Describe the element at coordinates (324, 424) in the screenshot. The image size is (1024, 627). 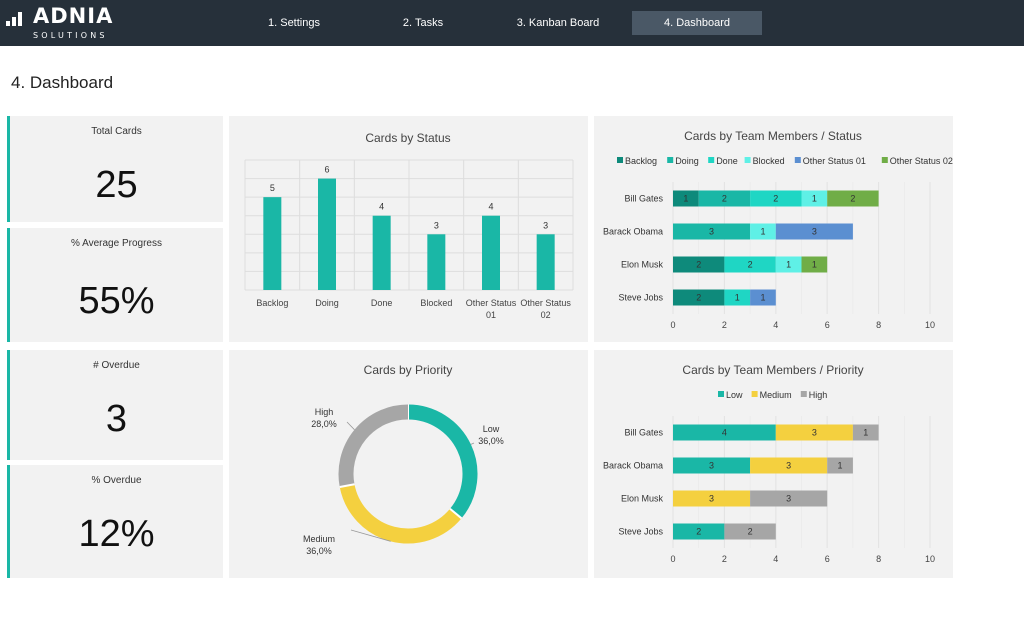
I see `slice-percent-label: 28,0%` at that location.